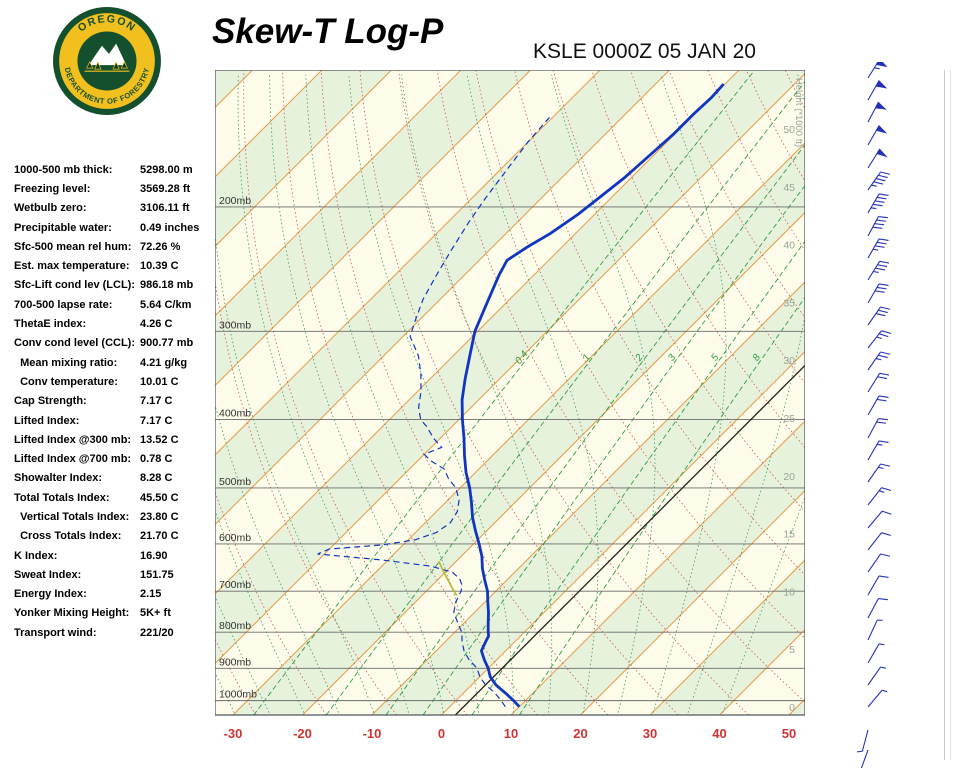  Describe the element at coordinates (63, 304) in the screenshot. I see `index-label: 700-500 lapse rate:` at that location.